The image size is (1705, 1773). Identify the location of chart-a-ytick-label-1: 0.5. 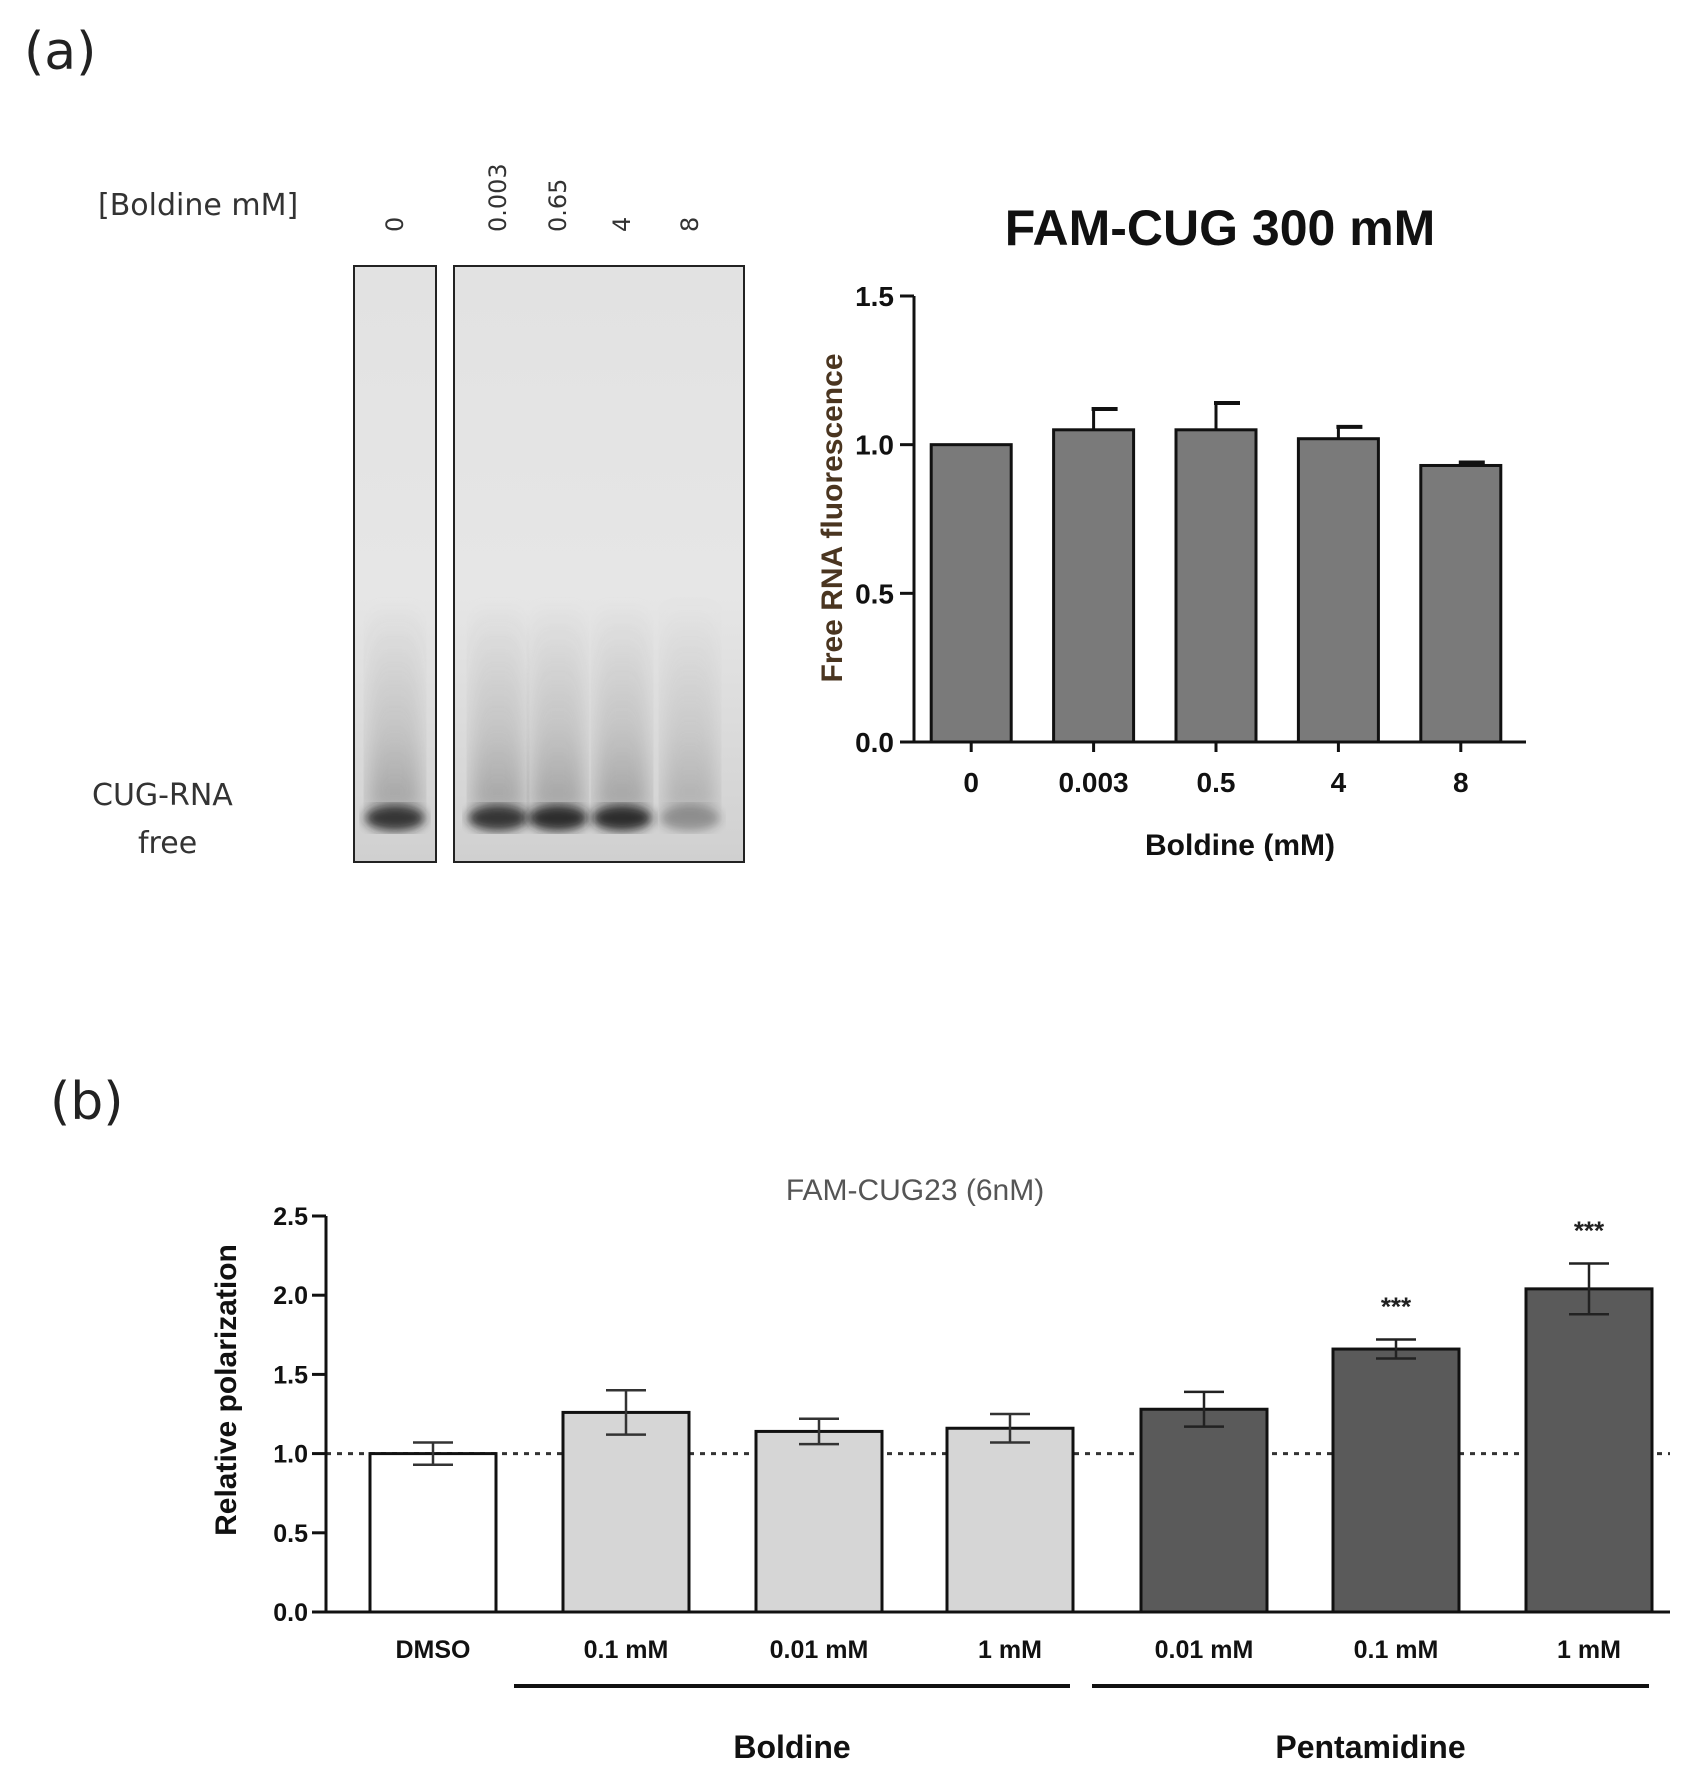
(874, 593).